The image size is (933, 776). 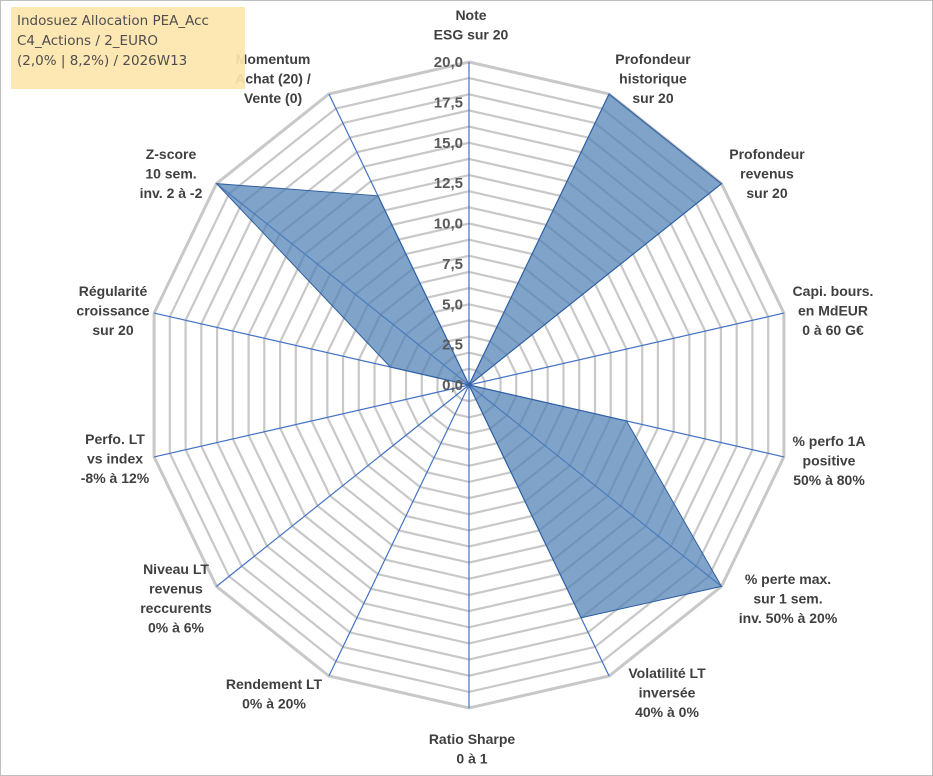 I want to click on chart-title-line-3: (2,0% | 8,2%) / 2026W13, so click(x=102, y=61).